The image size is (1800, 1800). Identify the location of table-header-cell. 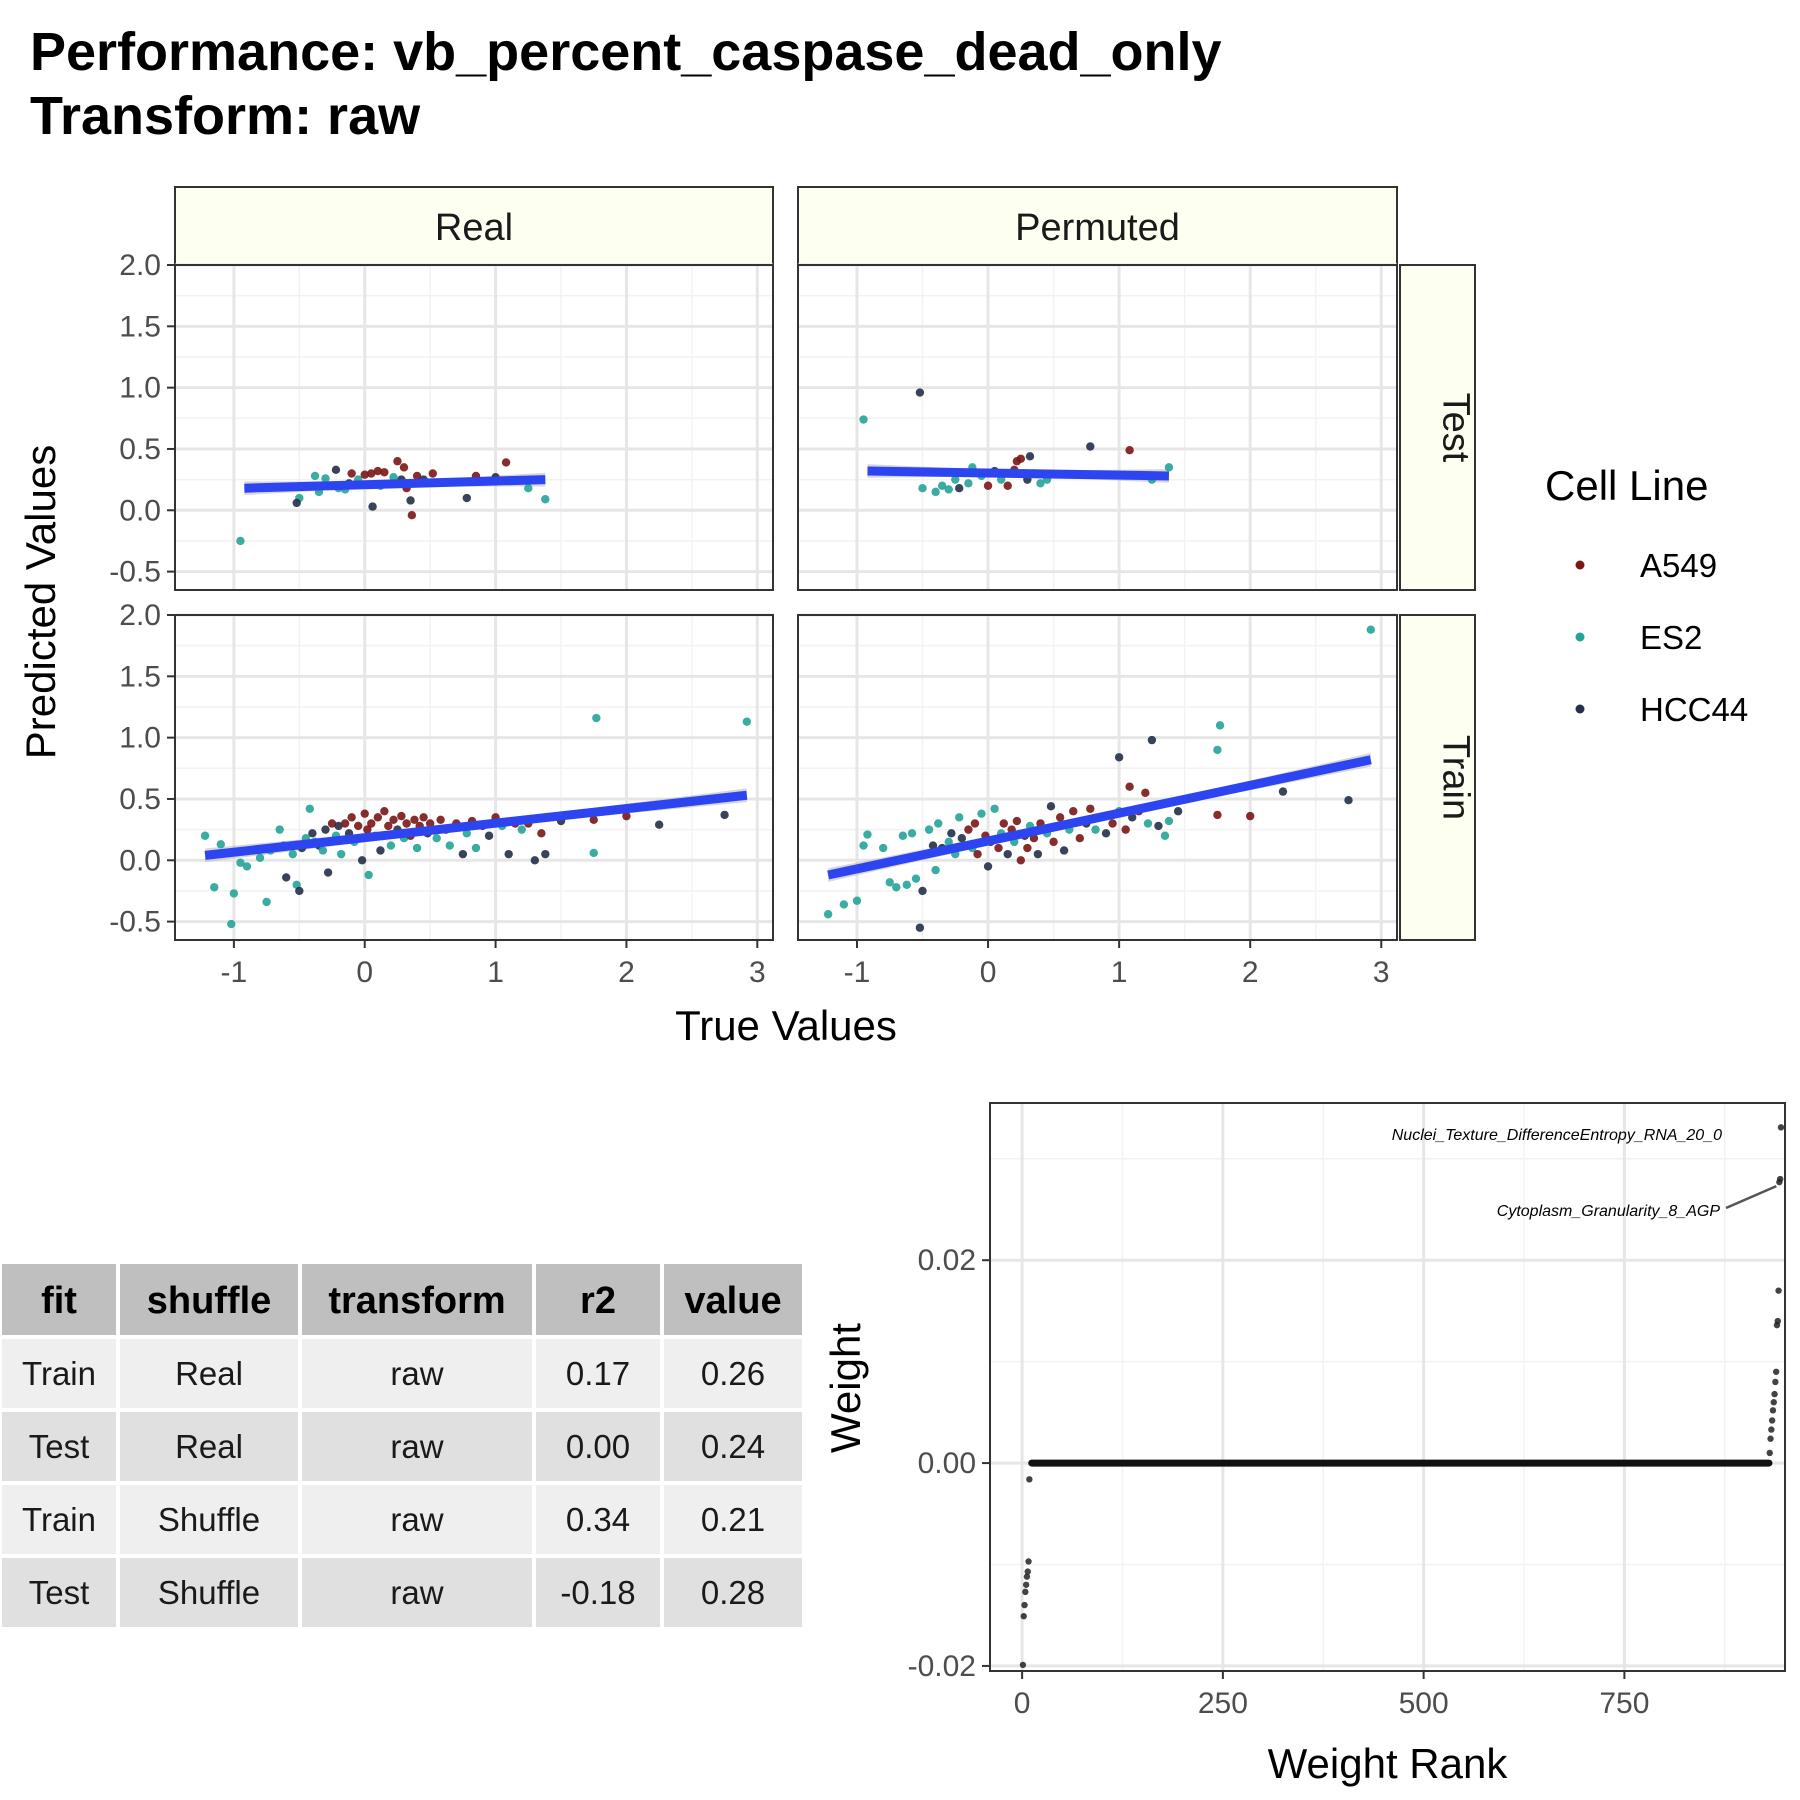
(733, 1299).